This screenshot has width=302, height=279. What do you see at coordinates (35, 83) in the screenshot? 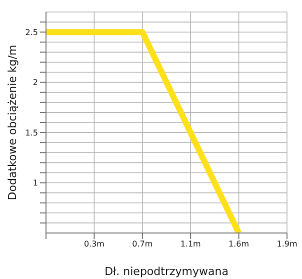
I see `y-tick-label: 2` at bounding box center [35, 83].